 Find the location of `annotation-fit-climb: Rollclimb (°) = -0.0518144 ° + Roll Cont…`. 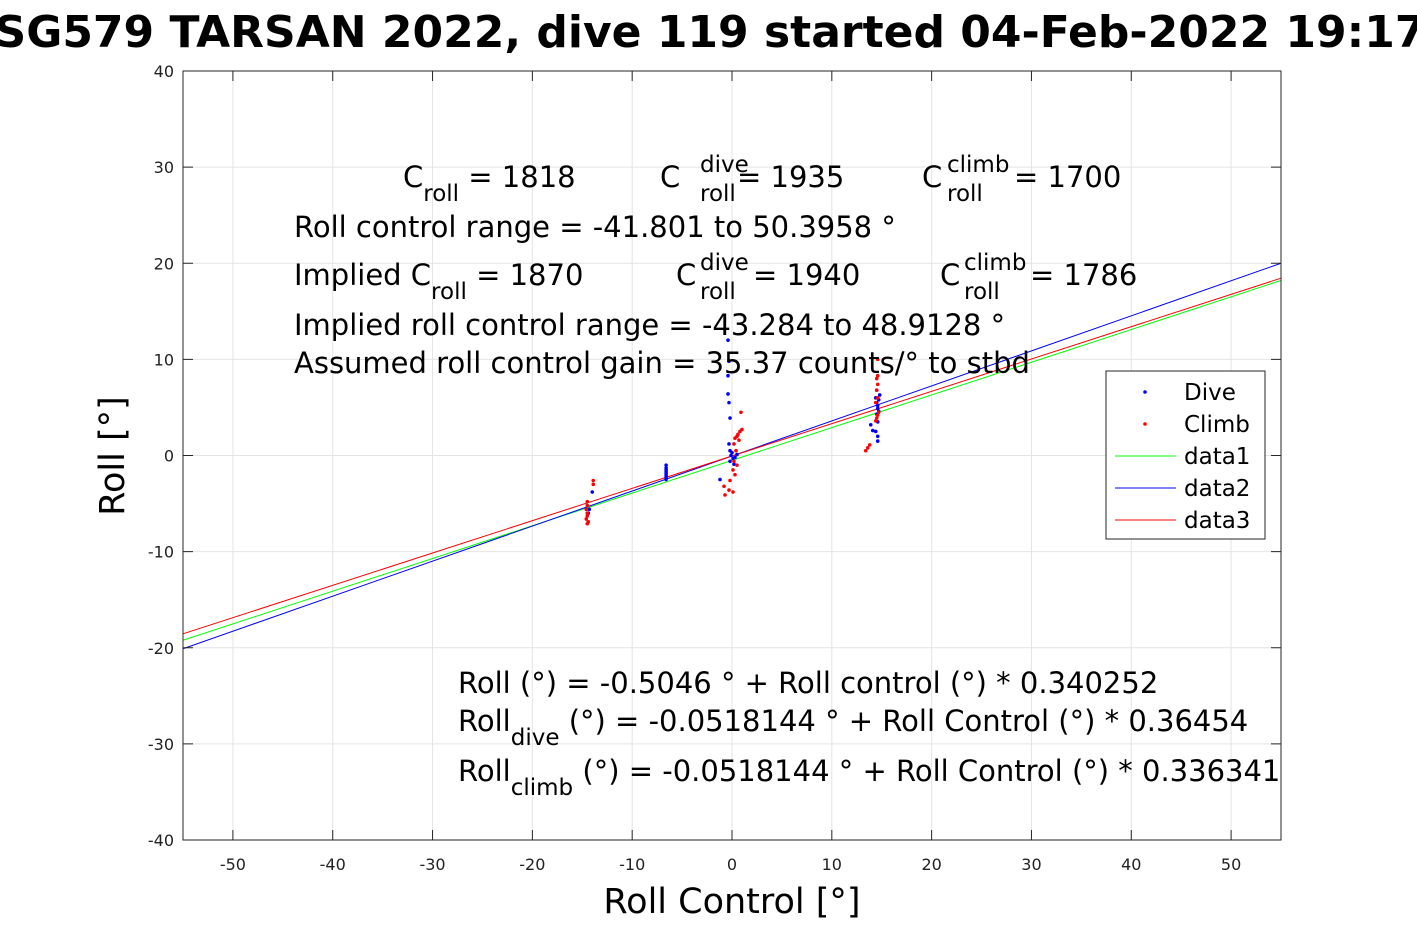

annotation-fit-climb: Rollclimb (°) = -0.0518144 ° + Roll Cont… is located at coordinates (869, 777).